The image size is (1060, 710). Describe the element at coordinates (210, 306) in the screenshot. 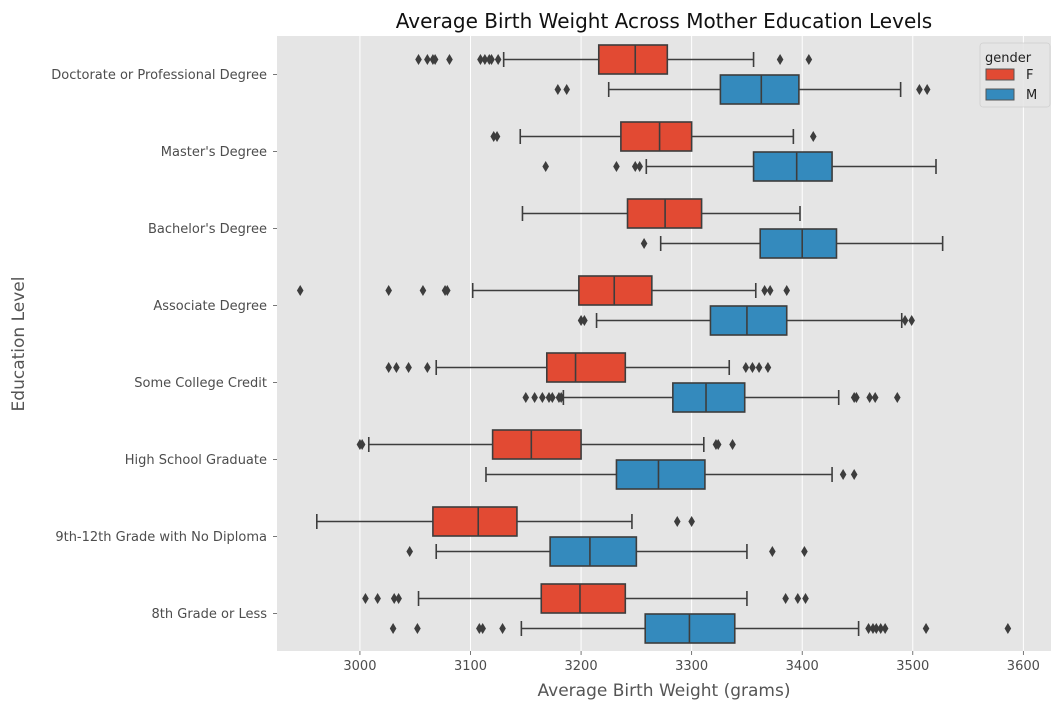

I see `y-tick-label-associate-degree: Associate Degree` at that location.